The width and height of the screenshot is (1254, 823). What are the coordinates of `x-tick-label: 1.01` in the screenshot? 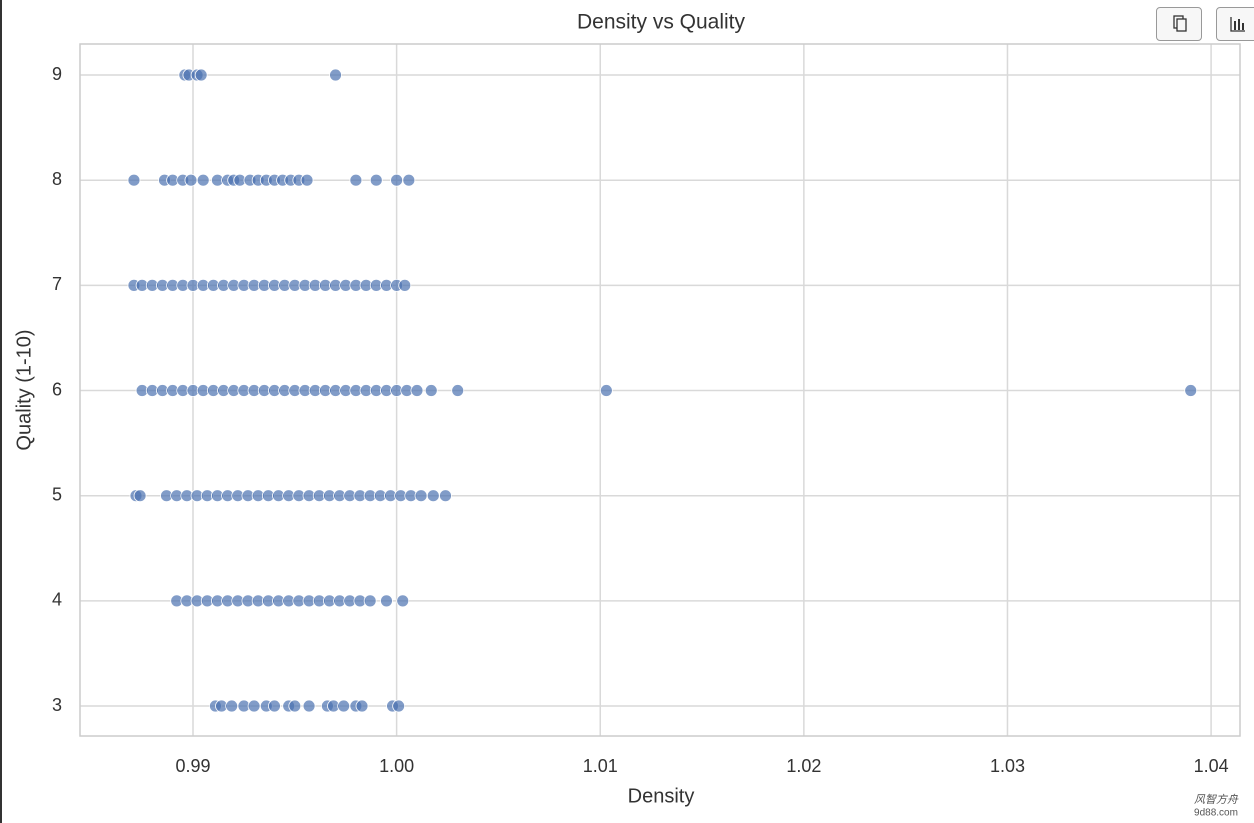 It's located at (600, 766).